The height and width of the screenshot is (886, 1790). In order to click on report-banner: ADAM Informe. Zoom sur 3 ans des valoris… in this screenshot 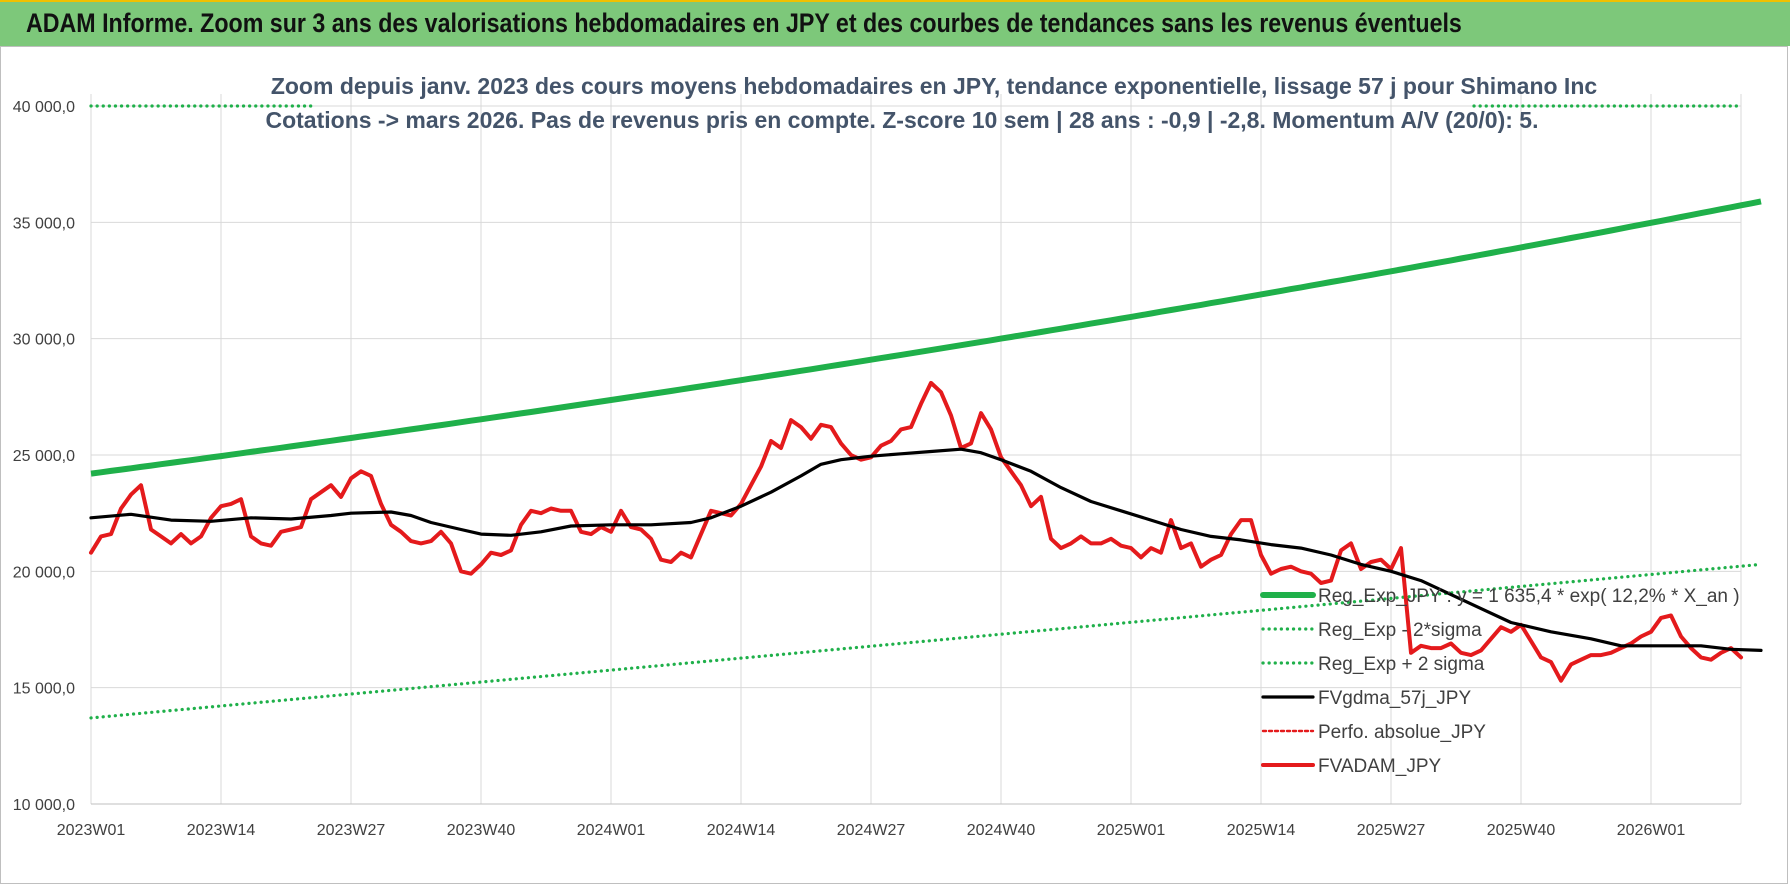, I will do `click(895, 23)`.